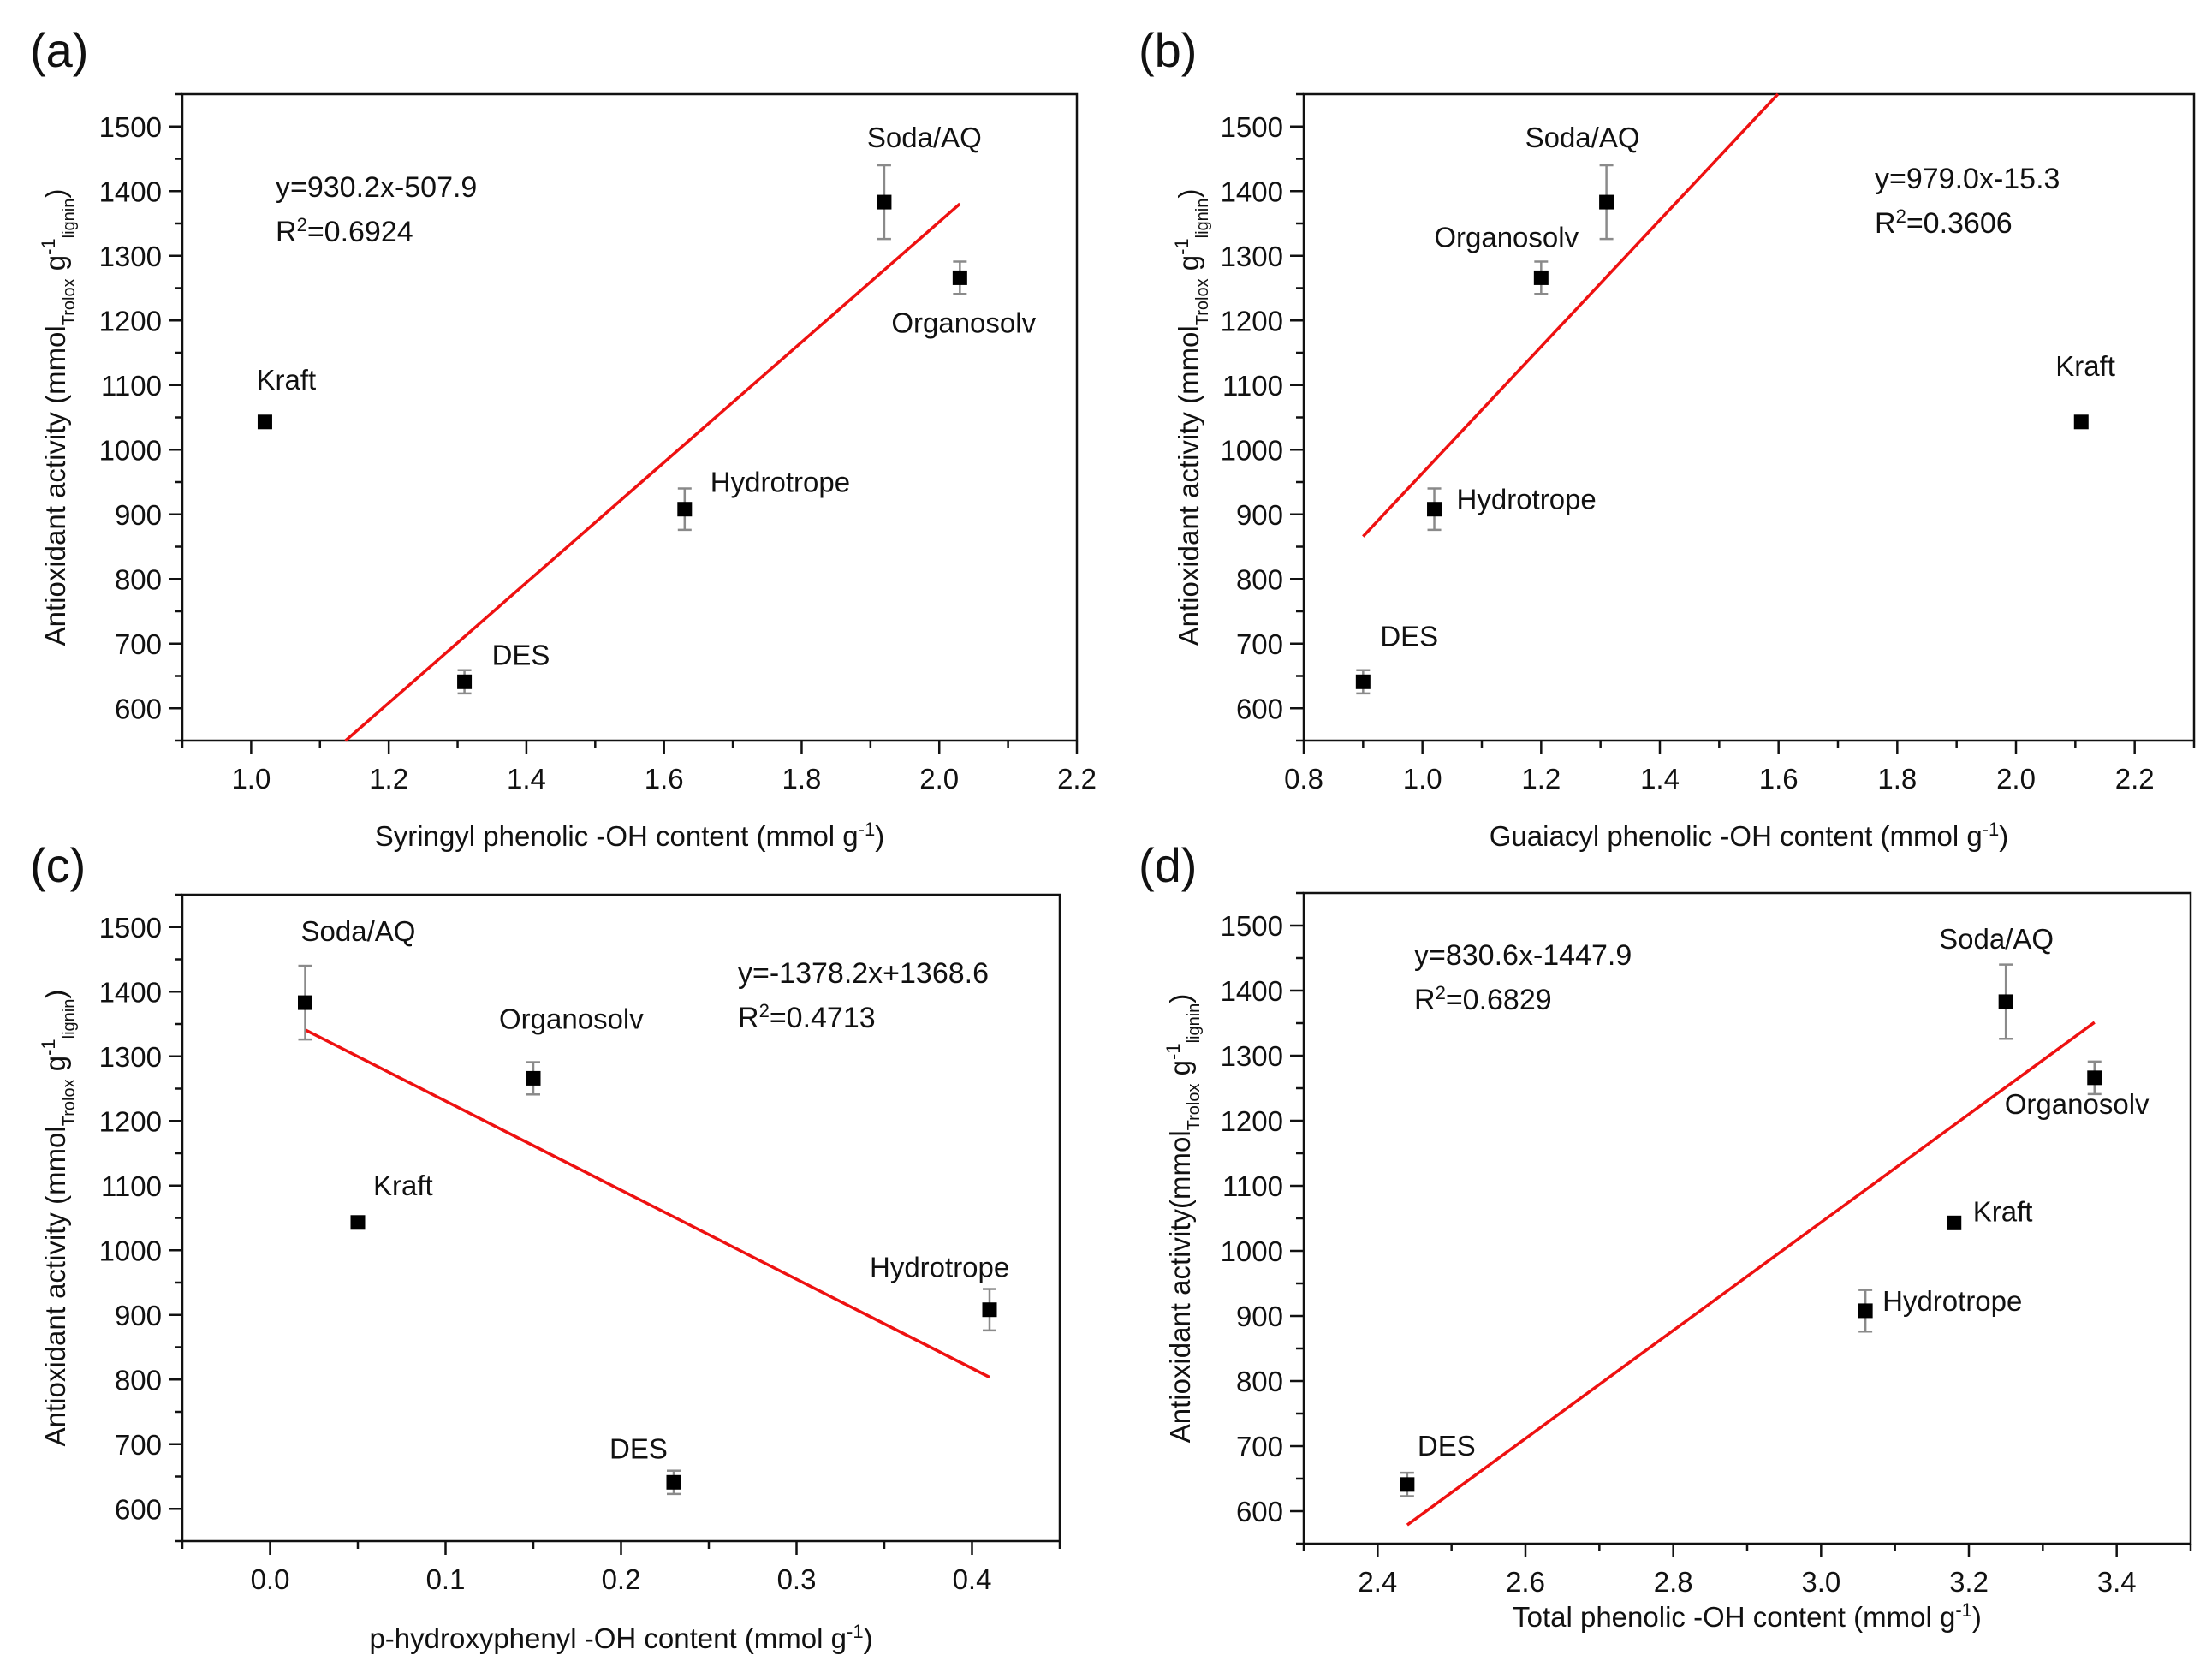  I want to click on x-tick-label: 0.8, so click(1303, 779).